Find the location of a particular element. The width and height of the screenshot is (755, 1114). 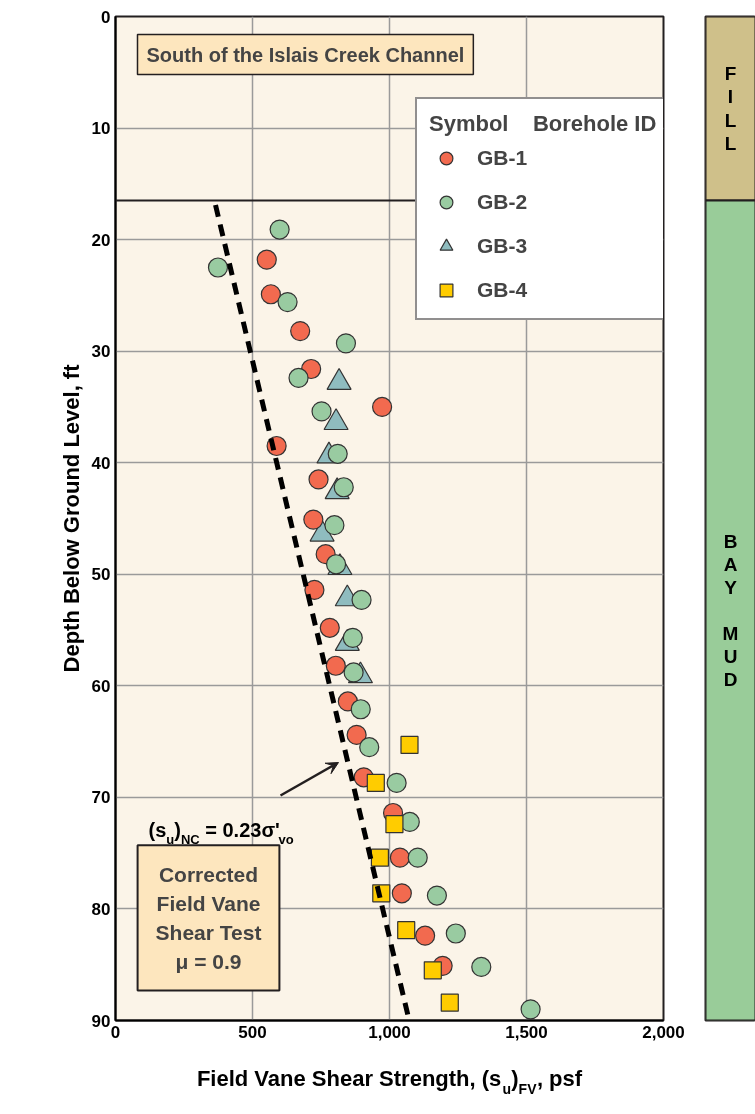

y-tick-label: 30 is located at coordinates (101, 352).